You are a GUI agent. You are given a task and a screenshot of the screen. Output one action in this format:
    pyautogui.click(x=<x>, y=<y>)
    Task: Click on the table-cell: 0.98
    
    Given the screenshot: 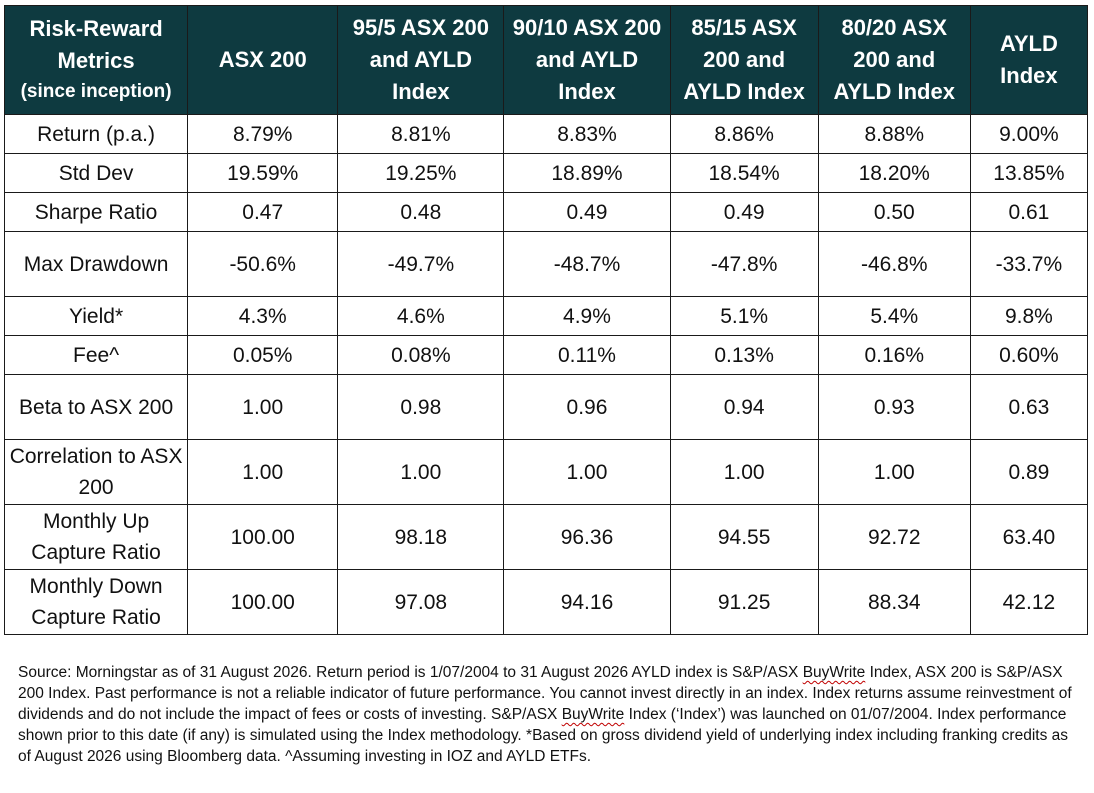 What is the action you would take?
    pyautogui.click(x=421, y=407)
    